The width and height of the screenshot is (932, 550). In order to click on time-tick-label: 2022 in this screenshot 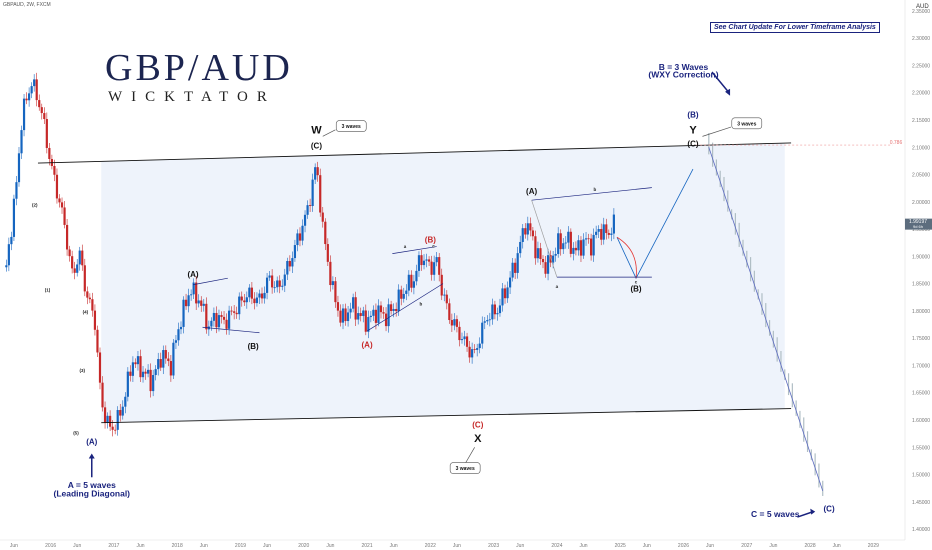, I will do `click(430, 546)`.